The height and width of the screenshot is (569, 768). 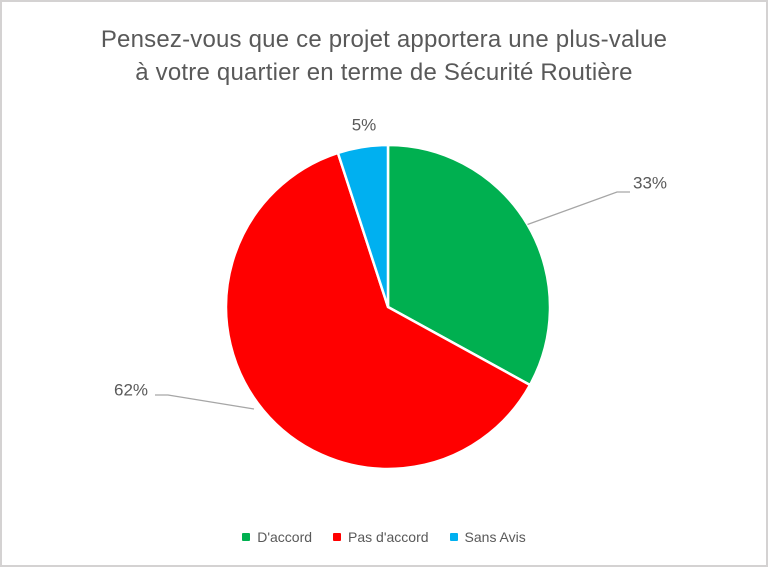 What do you see at coordinates (650, 183) in the screenshot?
I see `data-label-d-accord: 33%` at bounding box center [650, 183].